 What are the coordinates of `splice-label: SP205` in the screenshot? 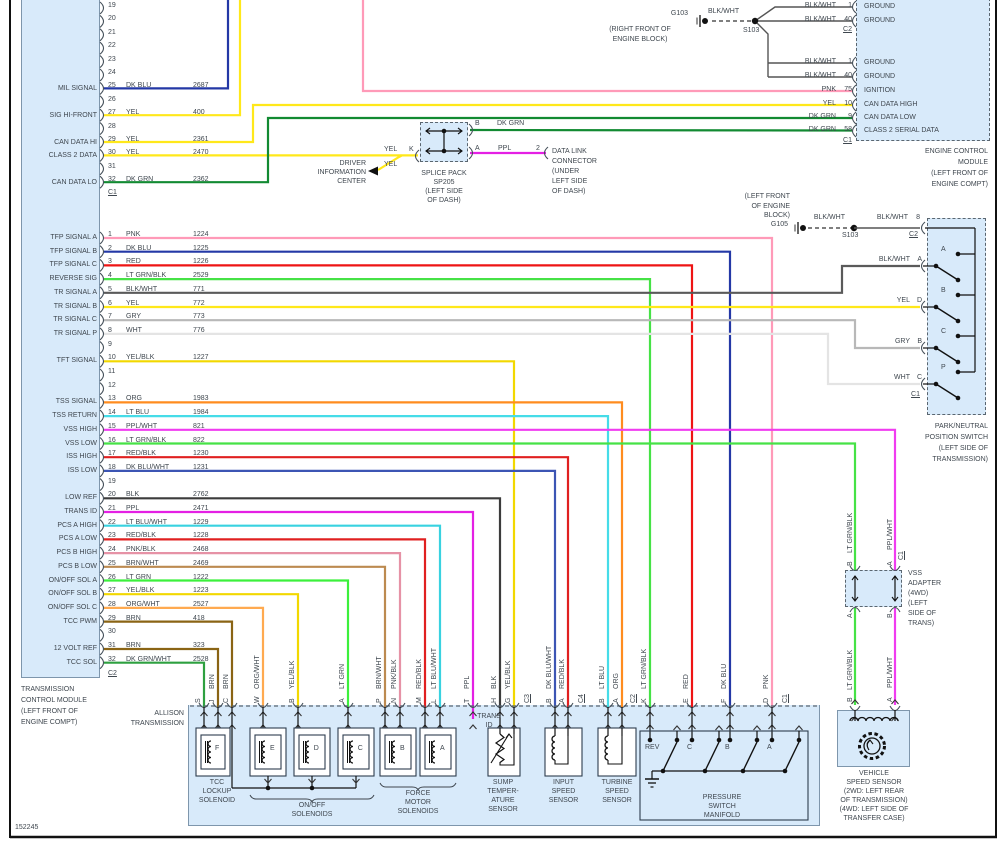 It's located at (444, 182).